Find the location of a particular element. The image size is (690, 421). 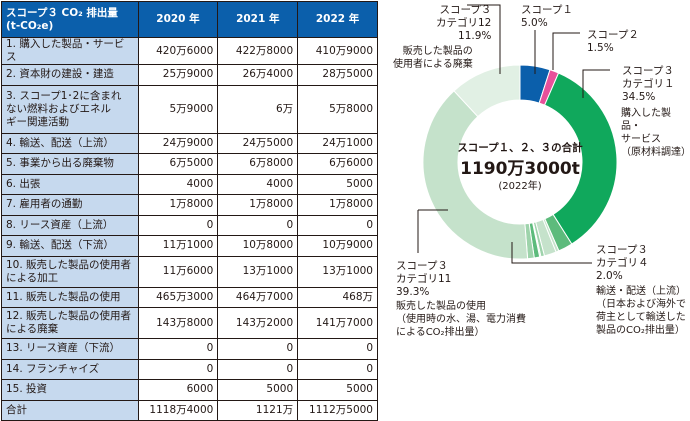

row-value: 28万5000 is located at coordinates (337, 75).